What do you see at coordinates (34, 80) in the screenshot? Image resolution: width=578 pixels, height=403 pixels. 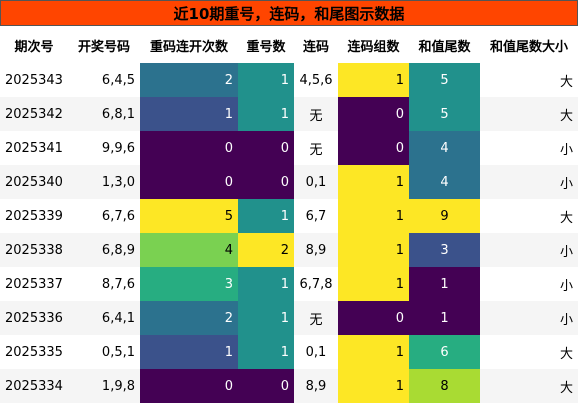 I see `cell-issue: 2025343` at bounding box center [34, 80].